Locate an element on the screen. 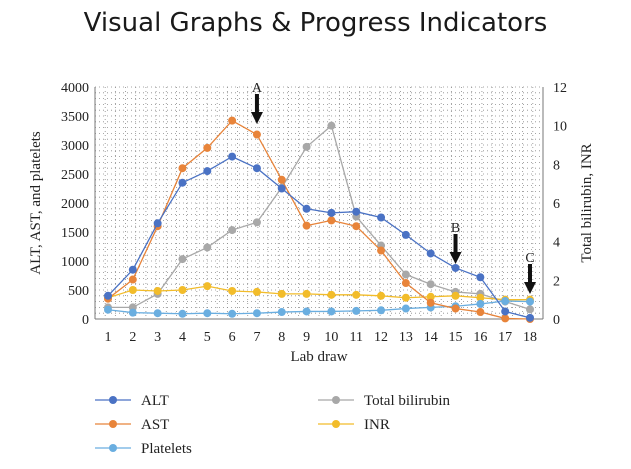 The height and width of the screenshot is (469, 631). y-tick-label: 3000 is located at coordinates (75, 146).